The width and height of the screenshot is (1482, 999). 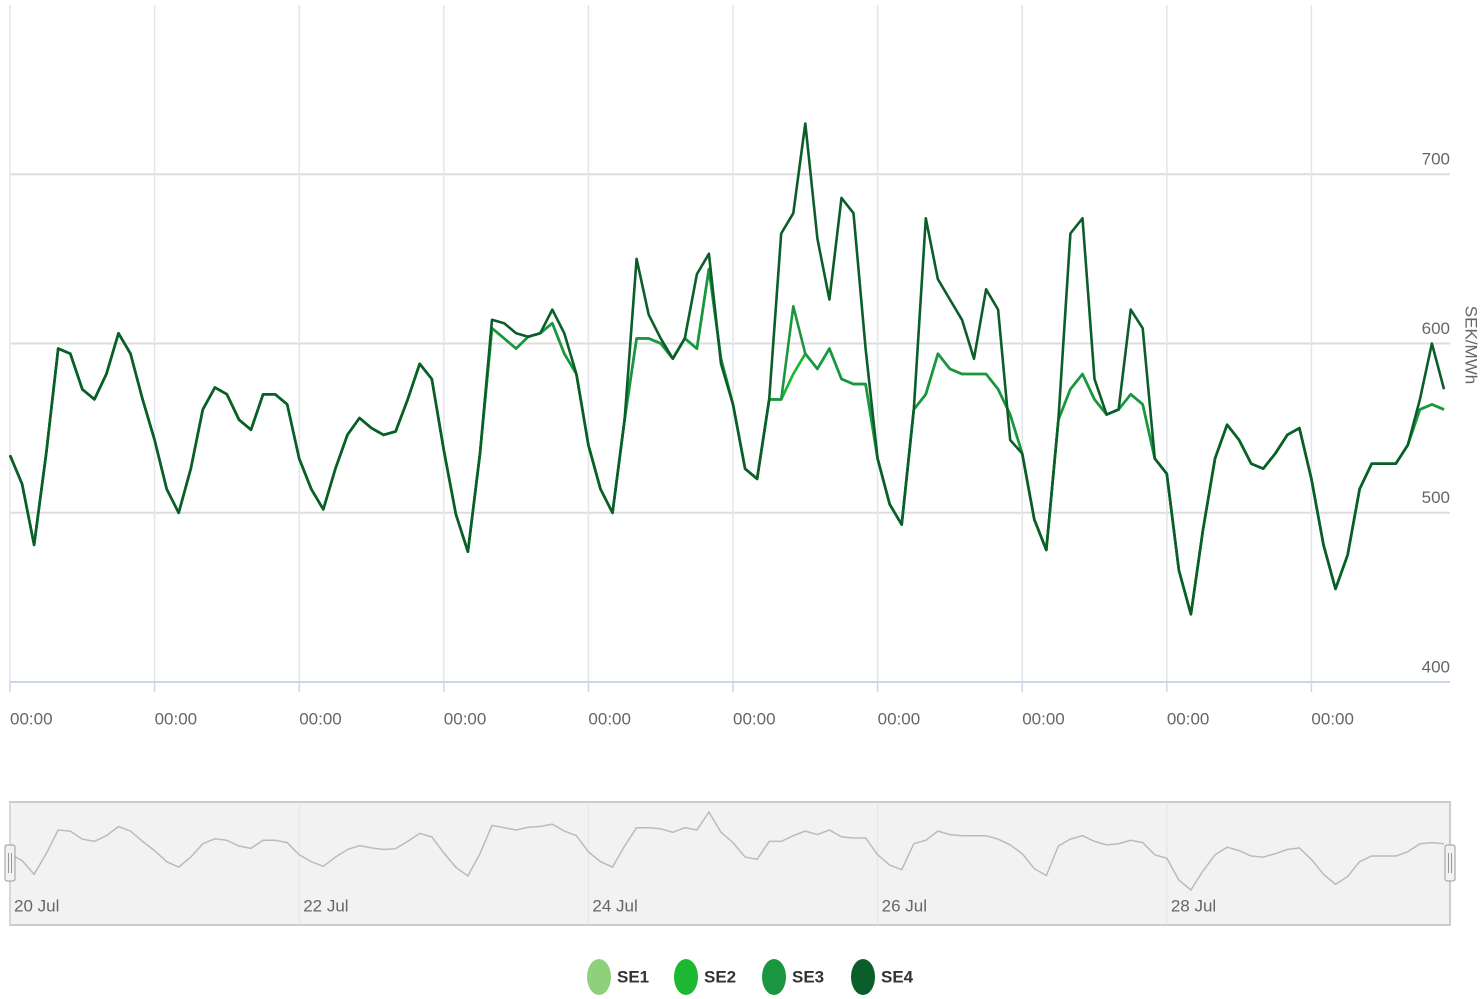 I want to click on navigator-label: 24 Jul, so click(x=614, y=905).